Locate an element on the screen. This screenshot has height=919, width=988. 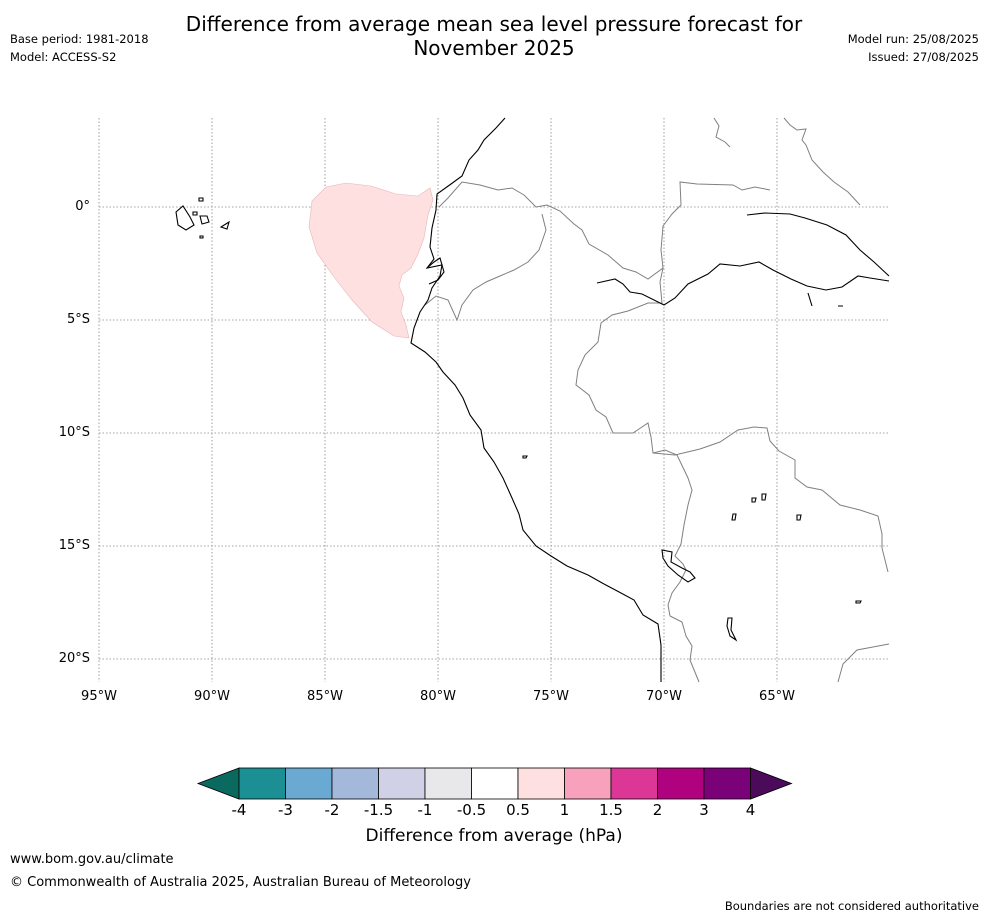
galapagos-north is located at coordinates (198, 218).